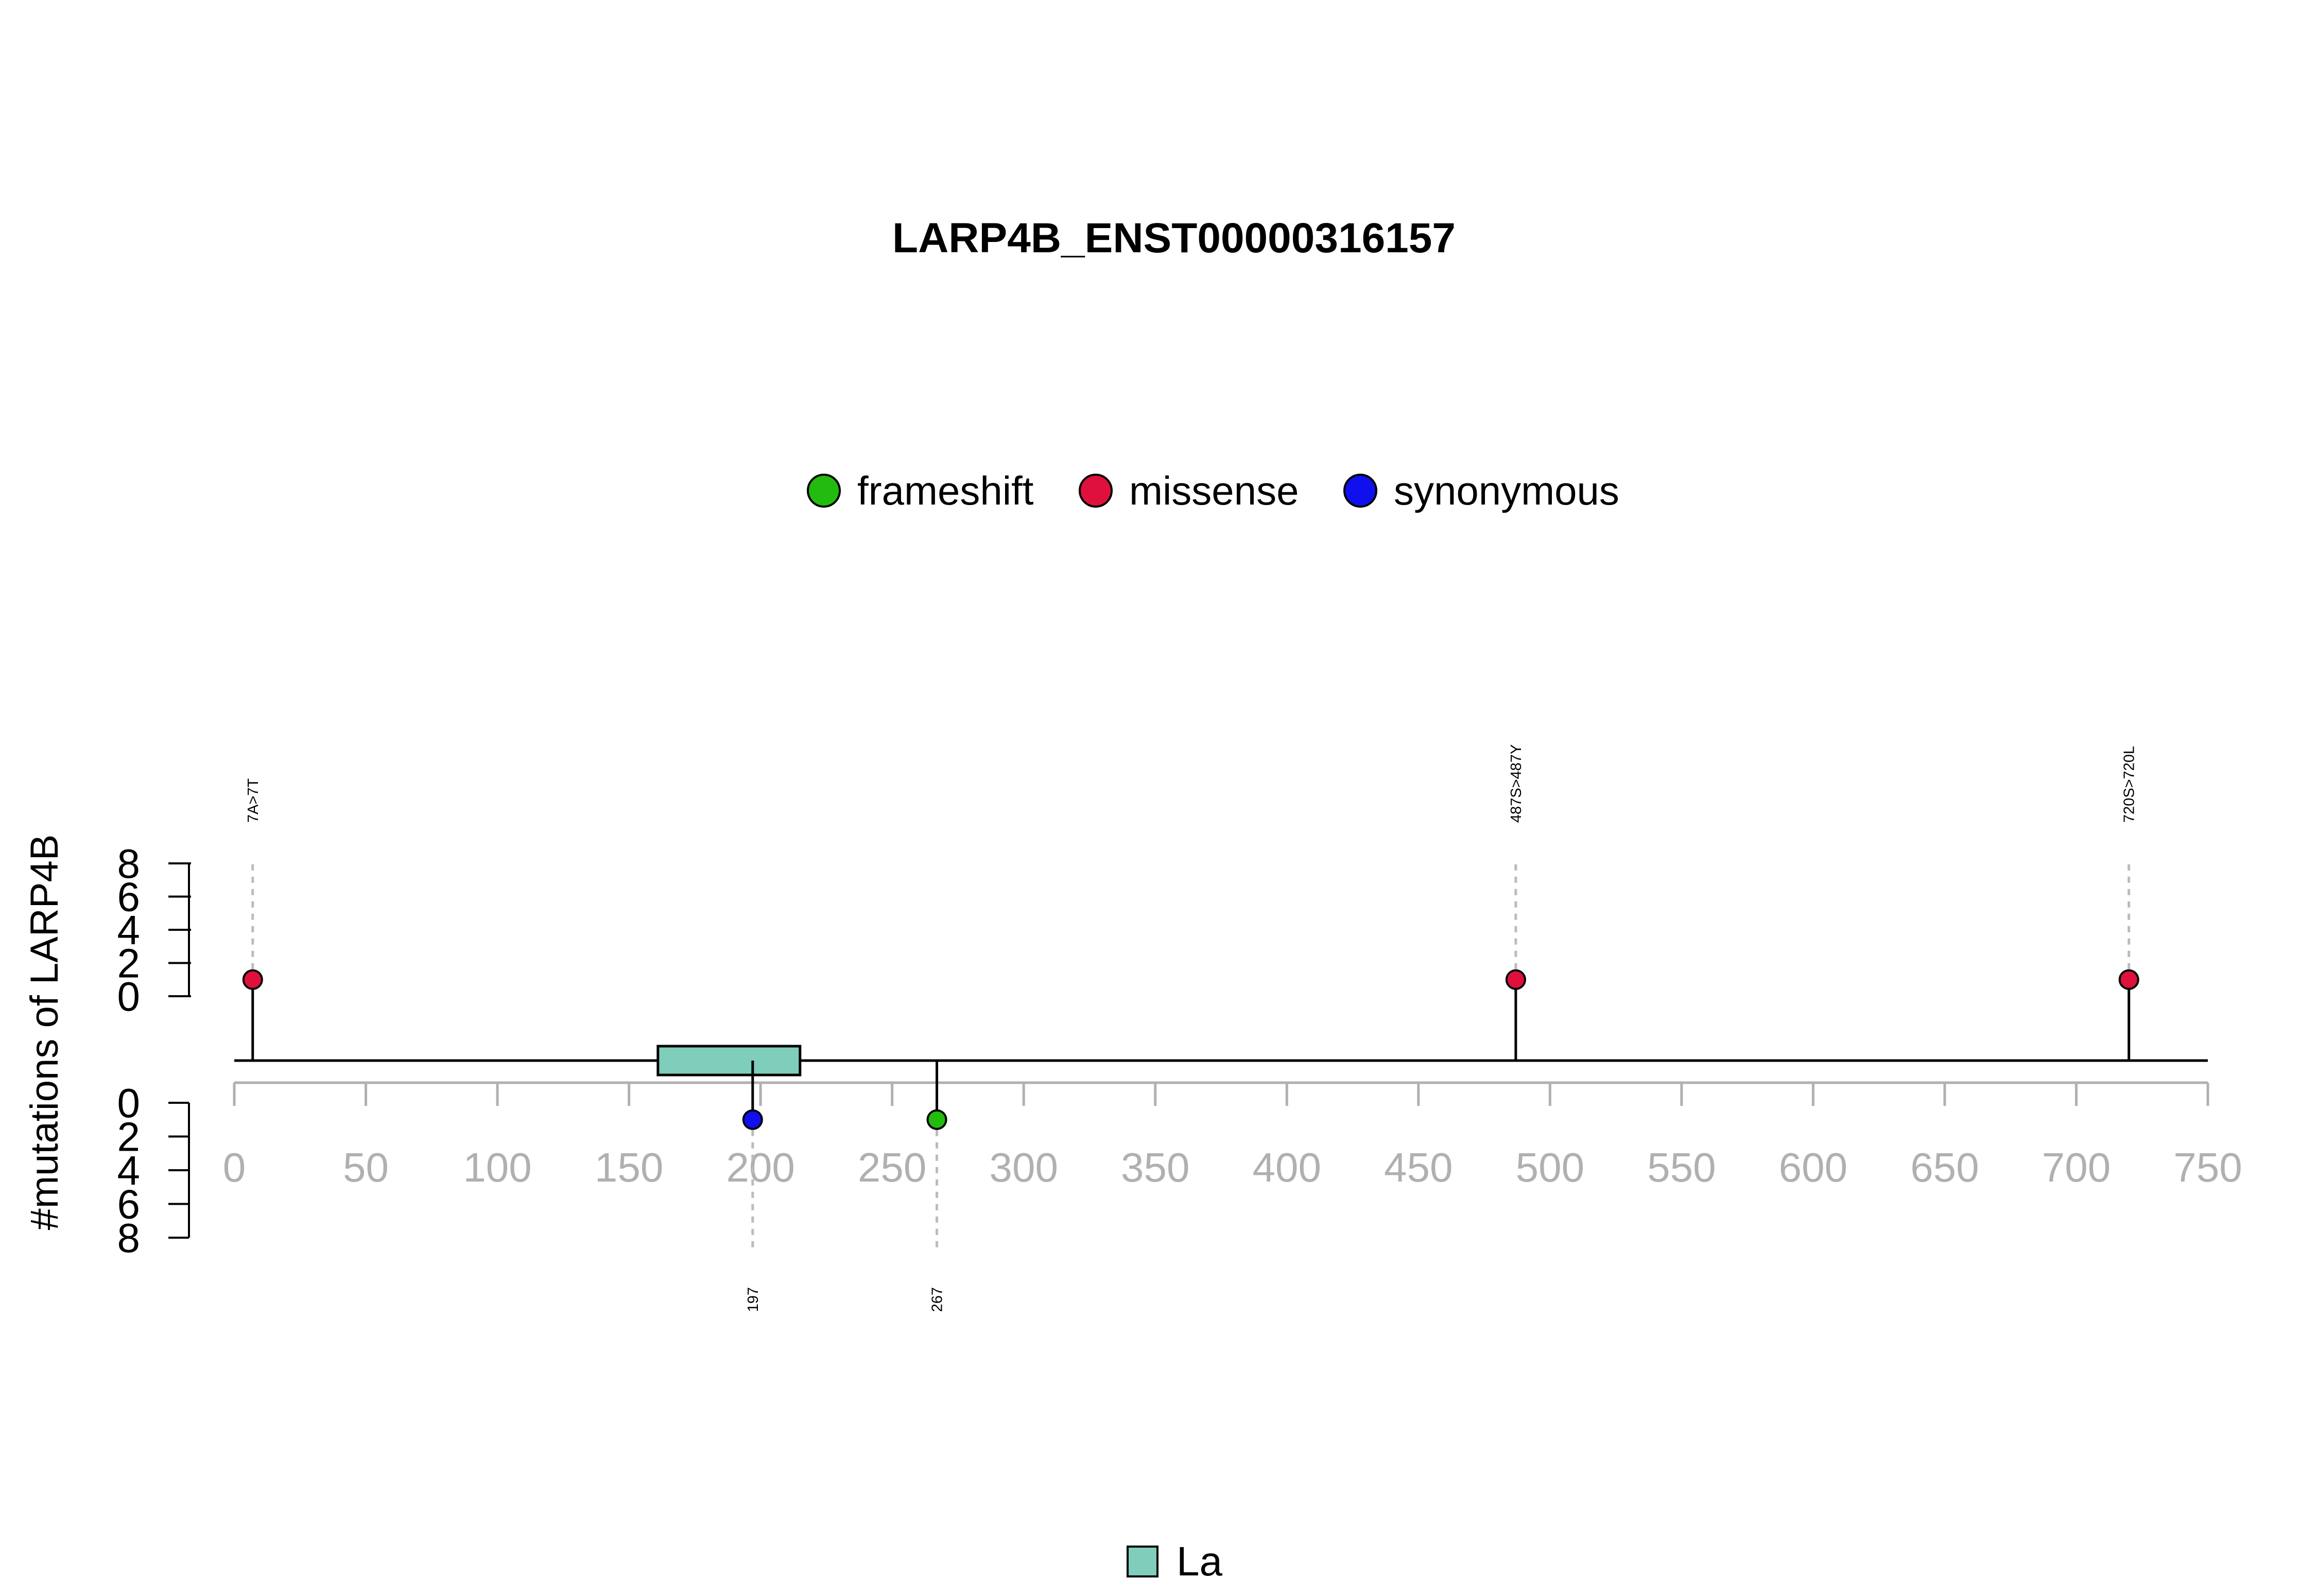 The height and width of the screenshot is (1596, 2317). I want to click on x-tick-label: 50, so click(366, 1167).